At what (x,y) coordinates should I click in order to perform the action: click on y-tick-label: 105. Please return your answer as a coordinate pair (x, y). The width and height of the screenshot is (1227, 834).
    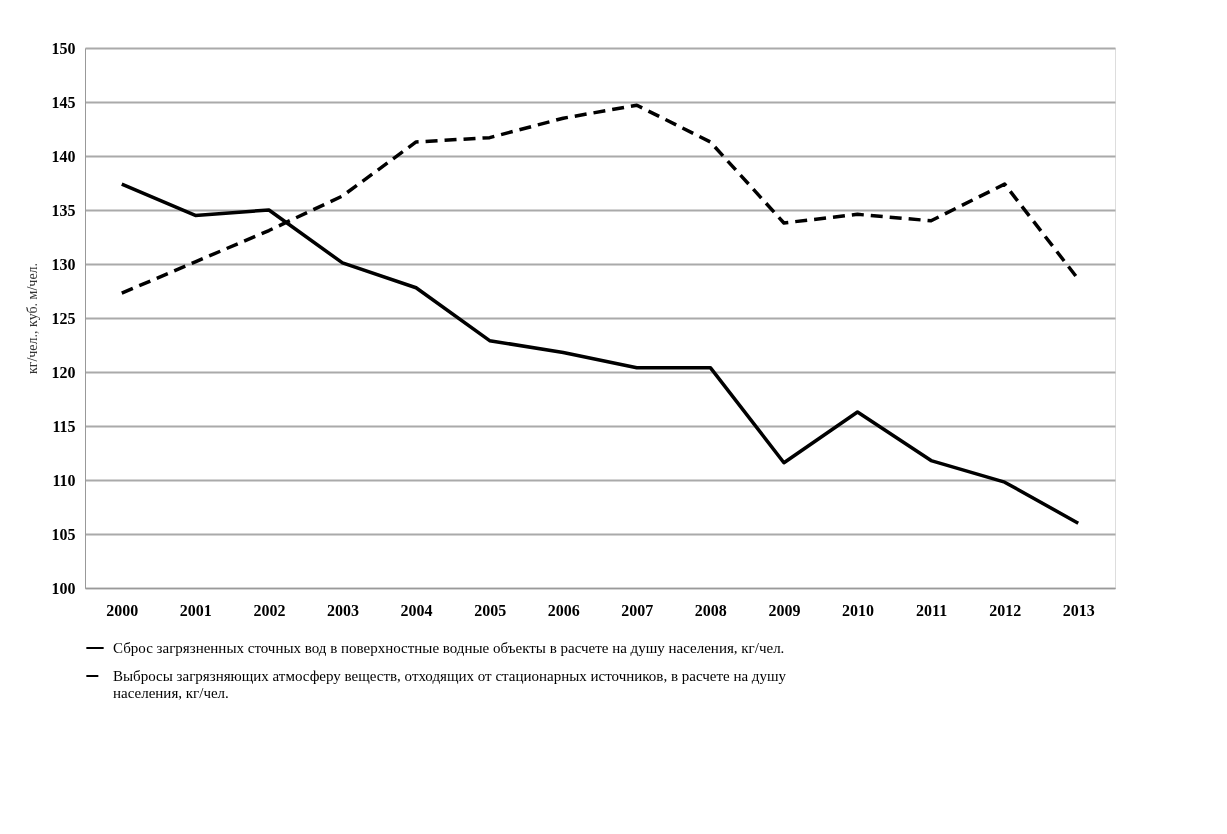
    Looking at the image, I should click on (63, 534).